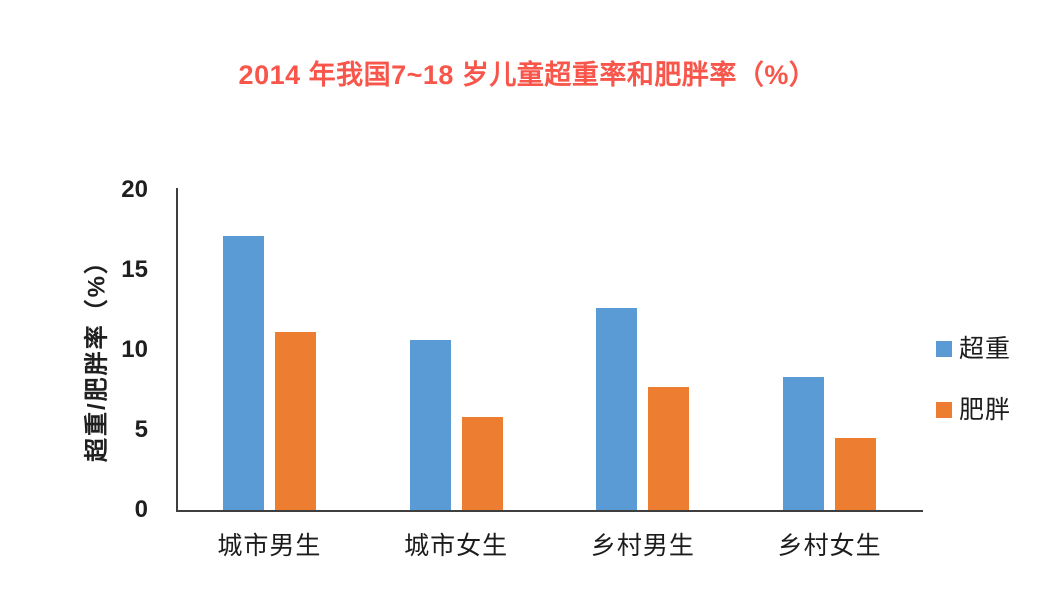 The height and width of the screenshot is (592, 1055). What do you see at coordinates (549, 511) in the screenshot?
I see `x-axis-line` at bounding box center [549, 511].